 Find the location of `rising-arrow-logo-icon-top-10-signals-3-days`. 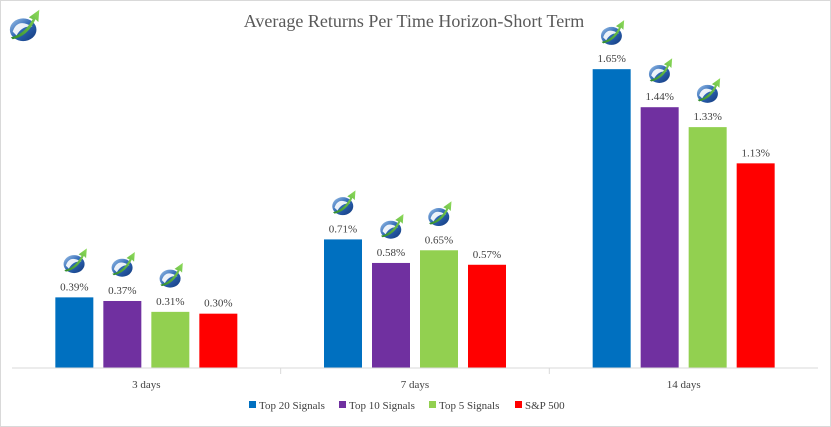

rising-arrow-logo-icon-top-10-signals-3-days is located at coordinates (123, 264).